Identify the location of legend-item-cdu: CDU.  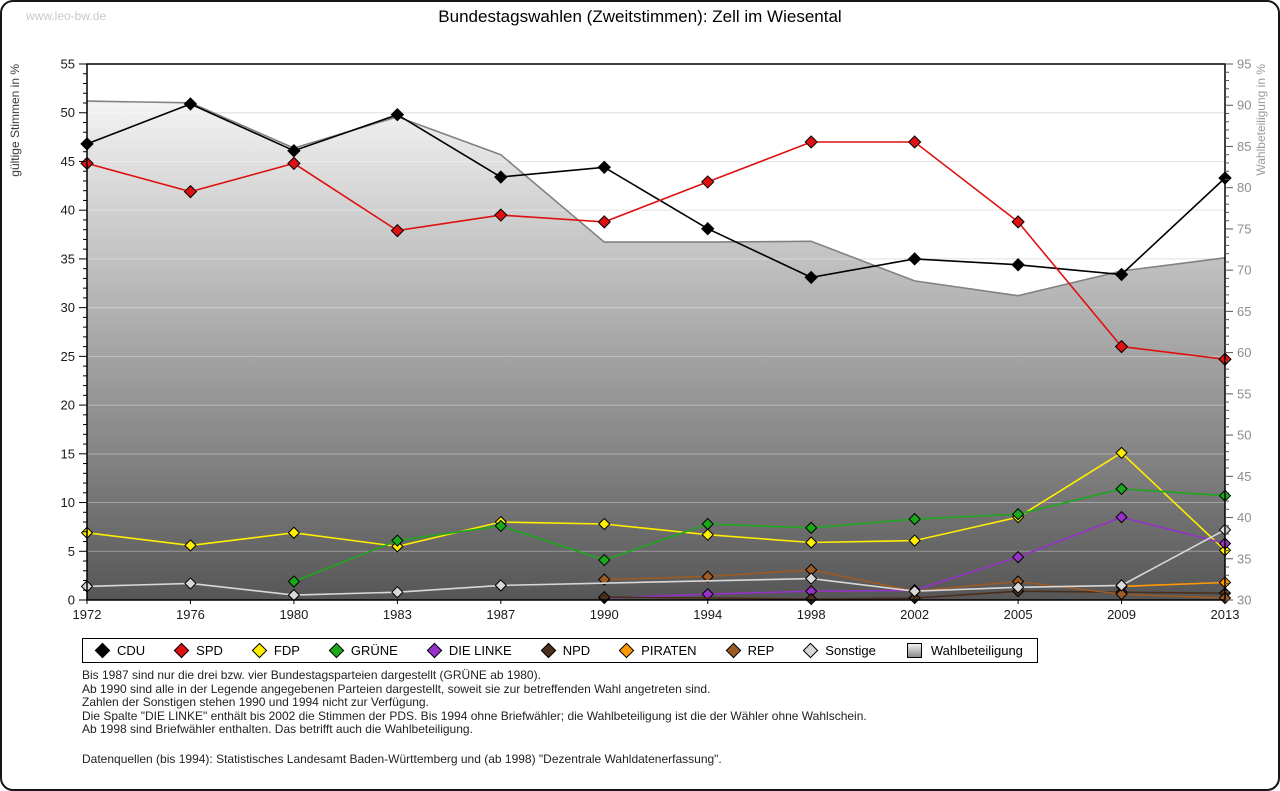
(119, 650).